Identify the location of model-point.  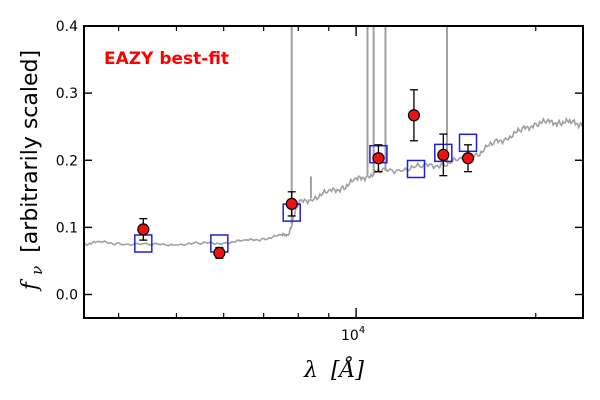
(416, 169).